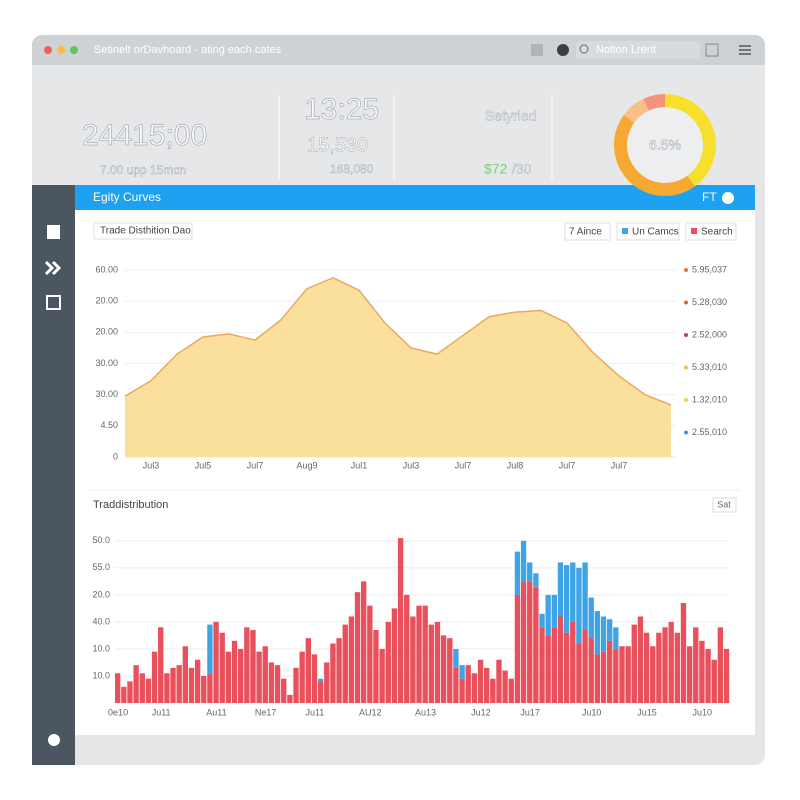 Image resolution: width=800 pixels, height=800 pixels. What do you see at coordinates (370, 712) in the screenshot?
I see `x-tick-label: AU12` at bounding box center [370, 712].